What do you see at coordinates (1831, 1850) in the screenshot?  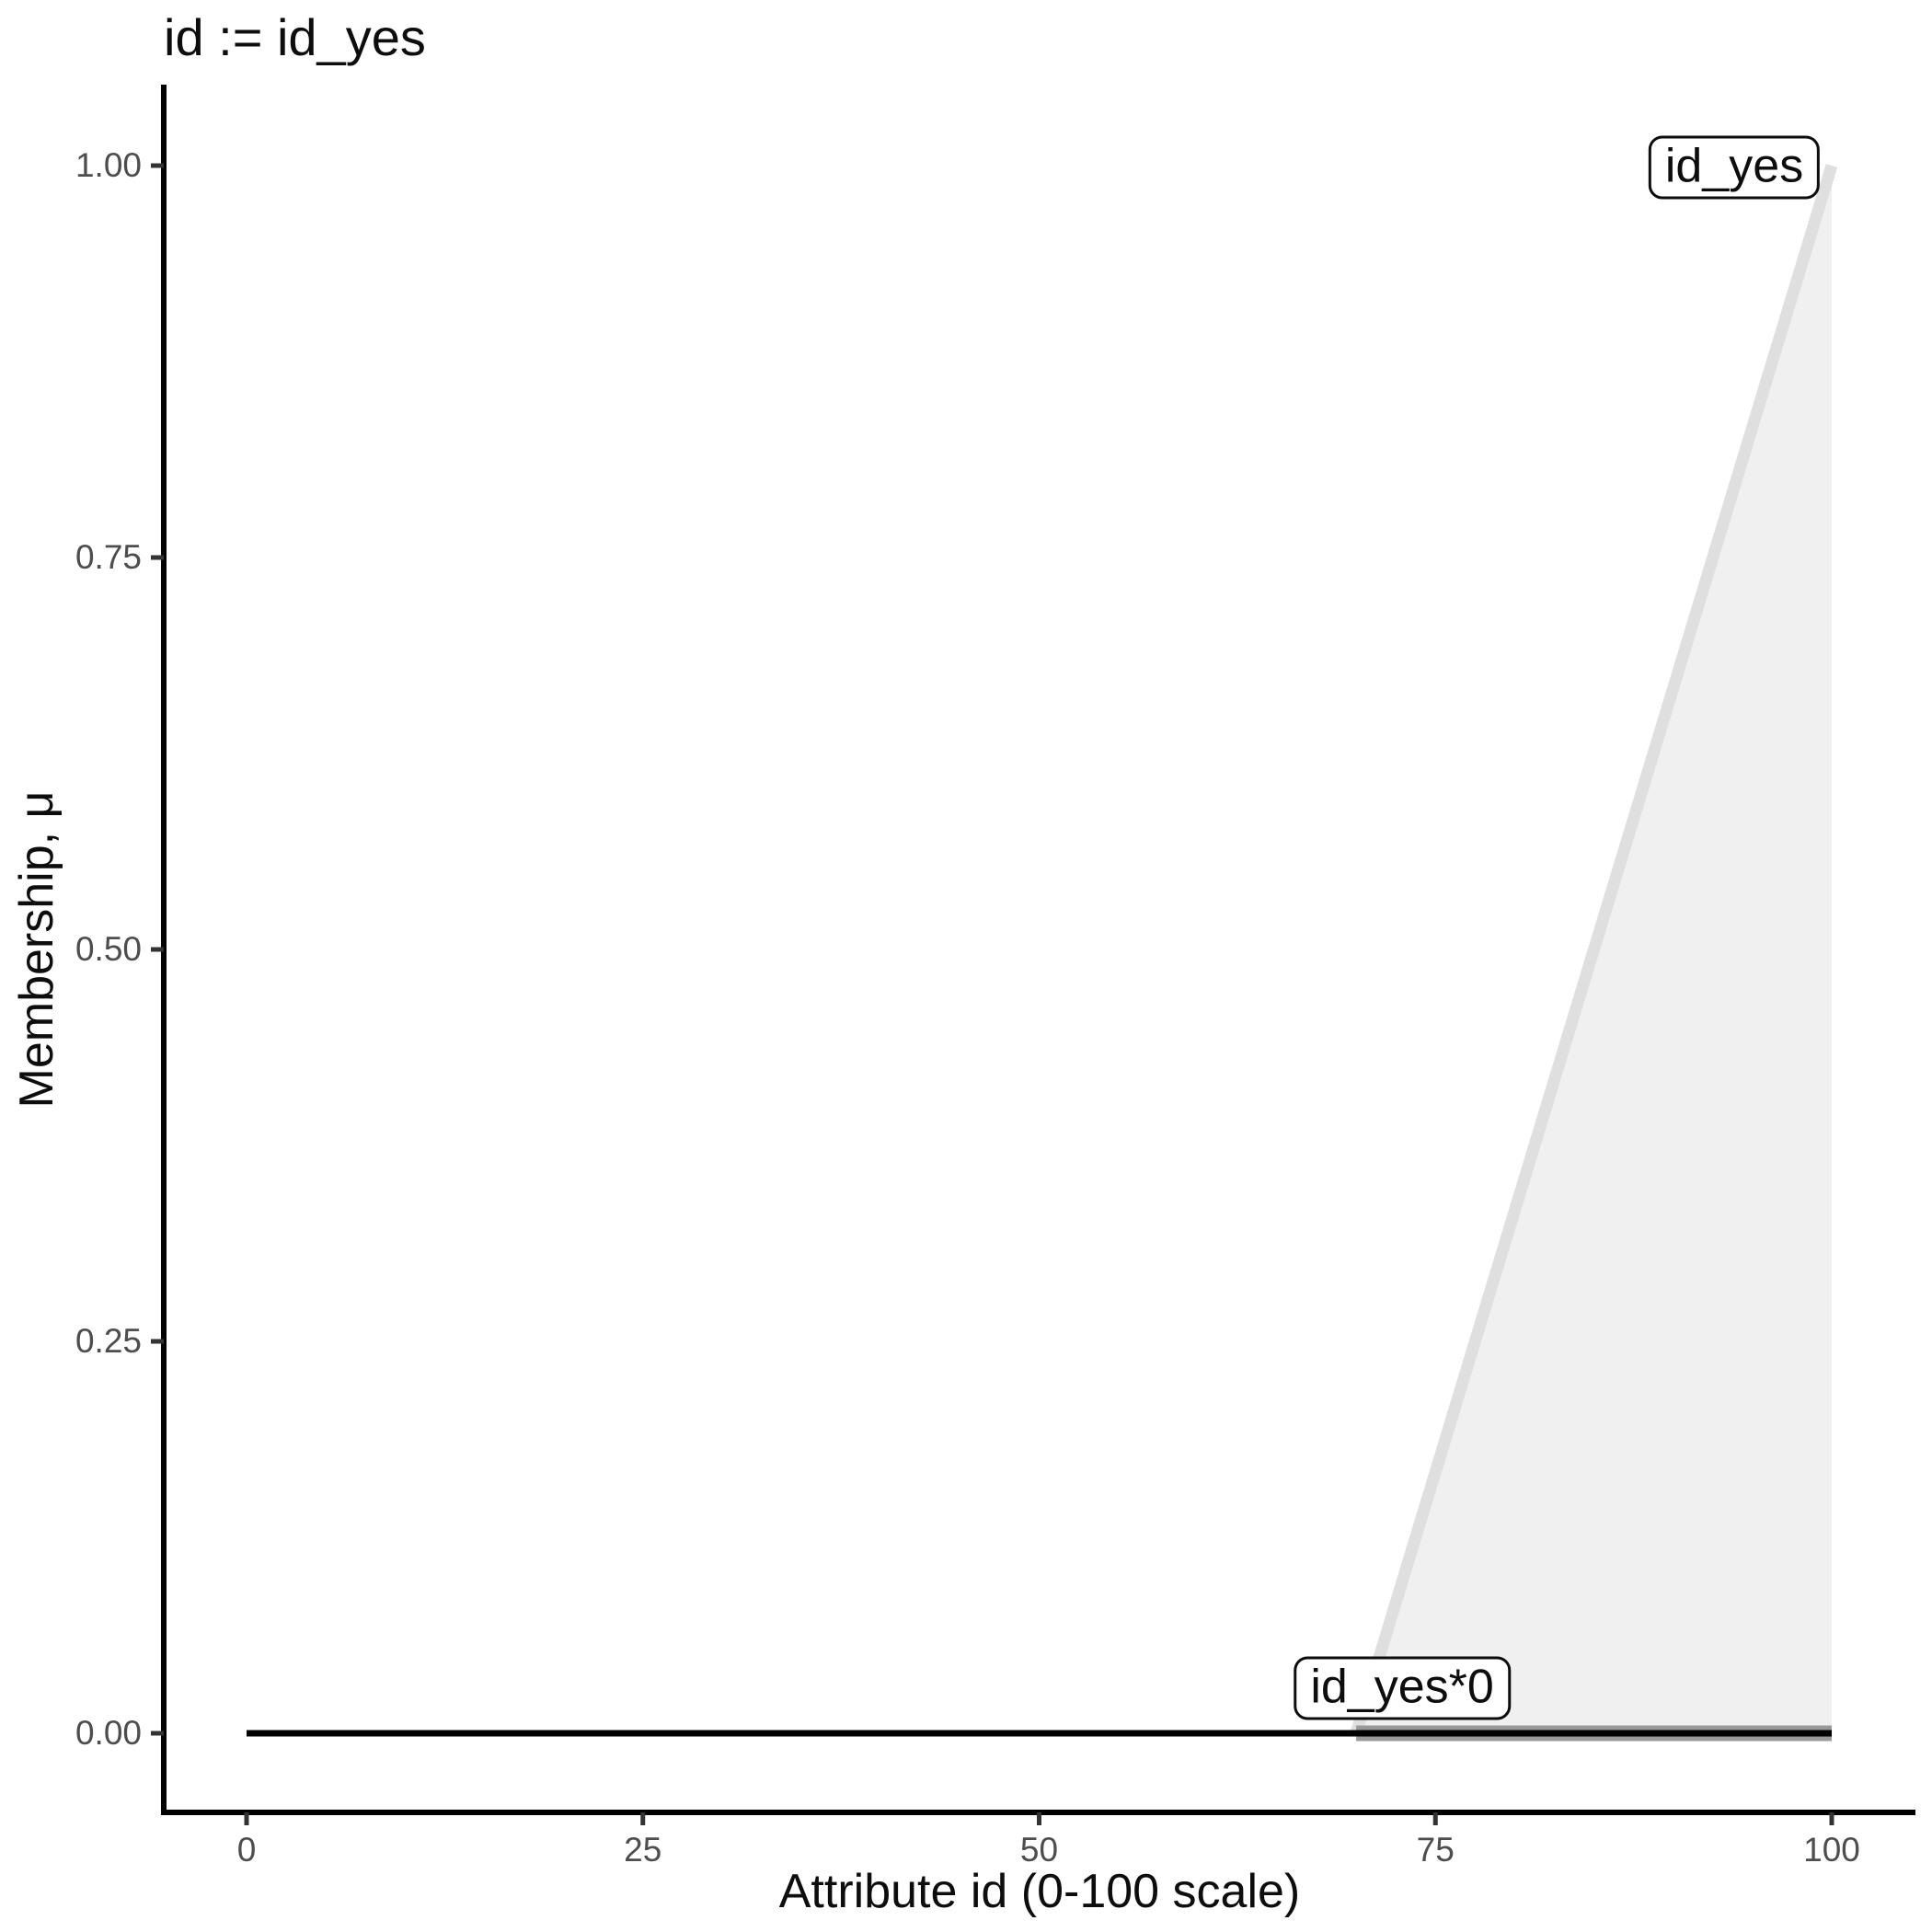 I see `x-tick-label-100: 100` at bounding box center [1831, 1850].